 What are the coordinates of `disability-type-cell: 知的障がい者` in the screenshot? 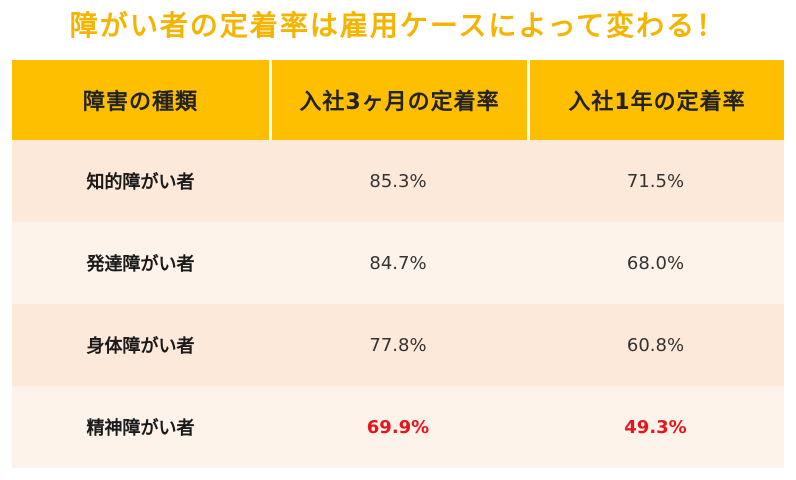 It's located at (140, 182).